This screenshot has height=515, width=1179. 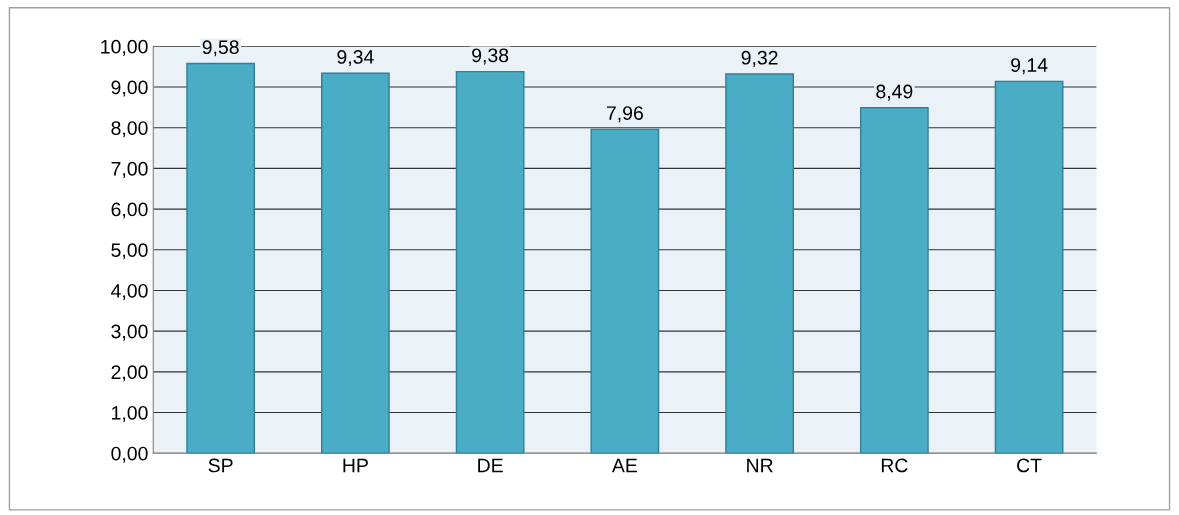 What do you see at coordinates (129, 129) in the screenshot?
I see `y-tick-label: 8,00` at bounding box center [129, 129].